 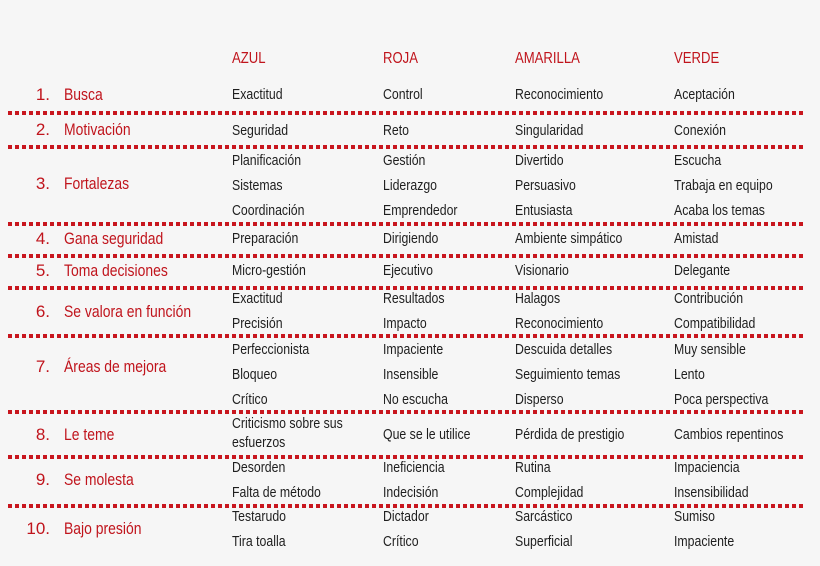 I want to click on row-label: Se valora en función, so click(x=128, y=311).